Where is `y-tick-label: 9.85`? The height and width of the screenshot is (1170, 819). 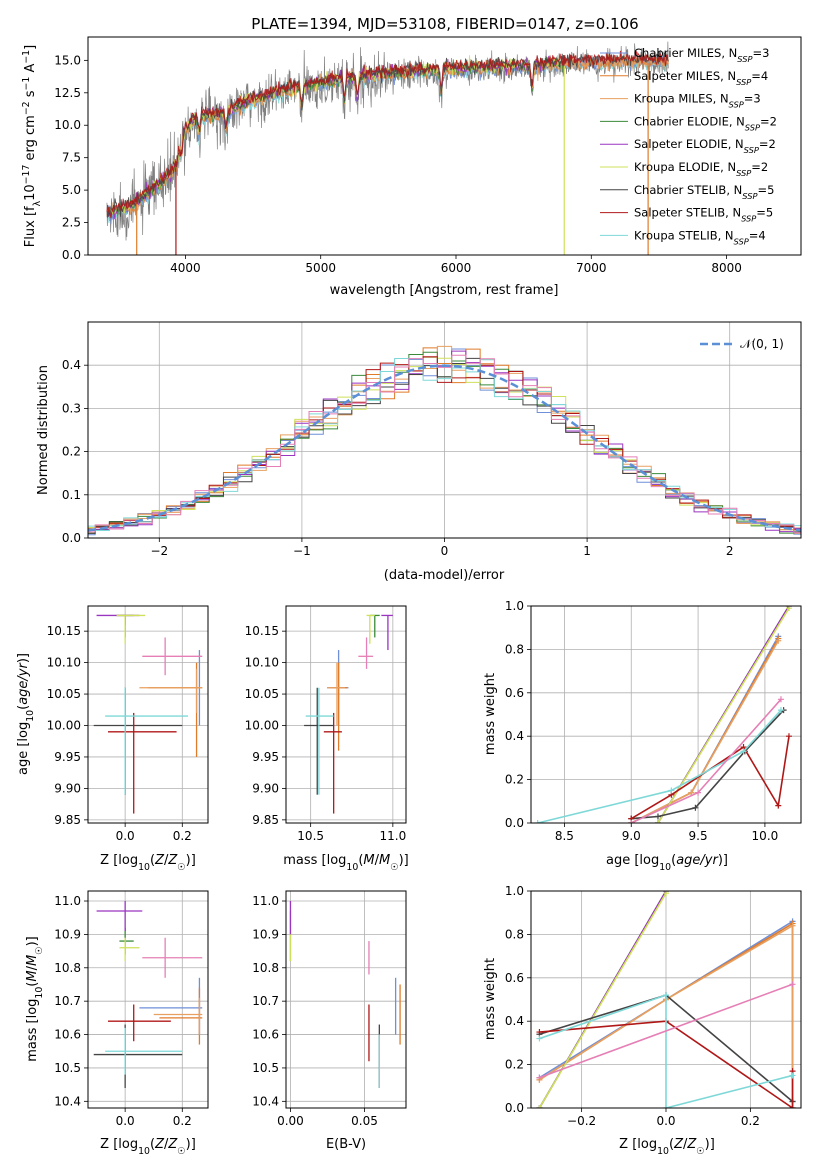 y-tick-label: 9.85 is located at coordinates (67, 820).